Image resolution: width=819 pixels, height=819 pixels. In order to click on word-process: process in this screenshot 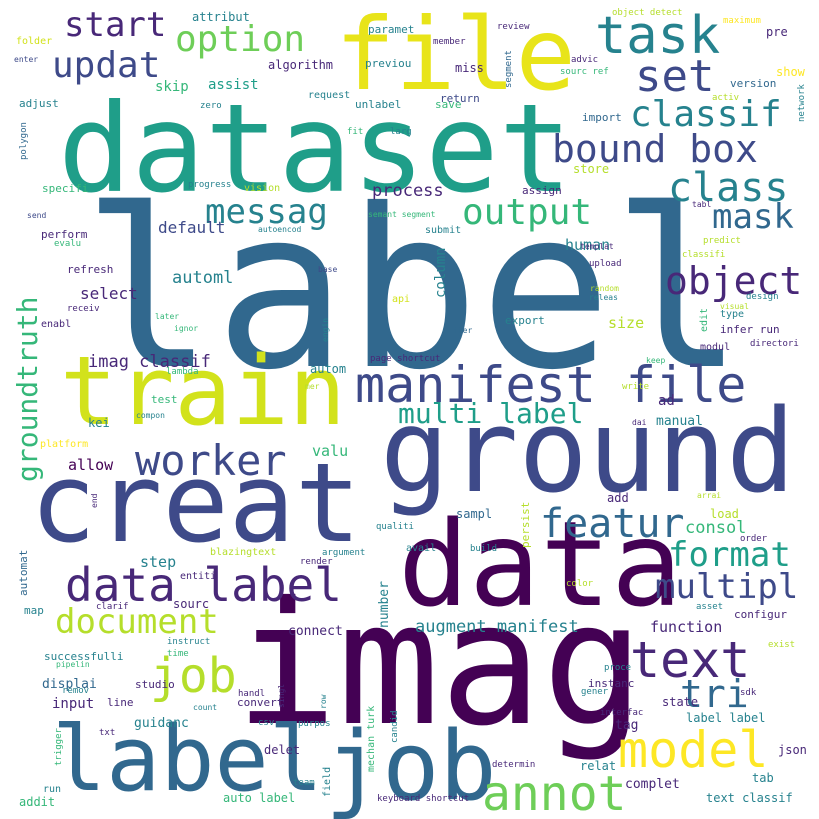, I will do `click(408, 191)`.